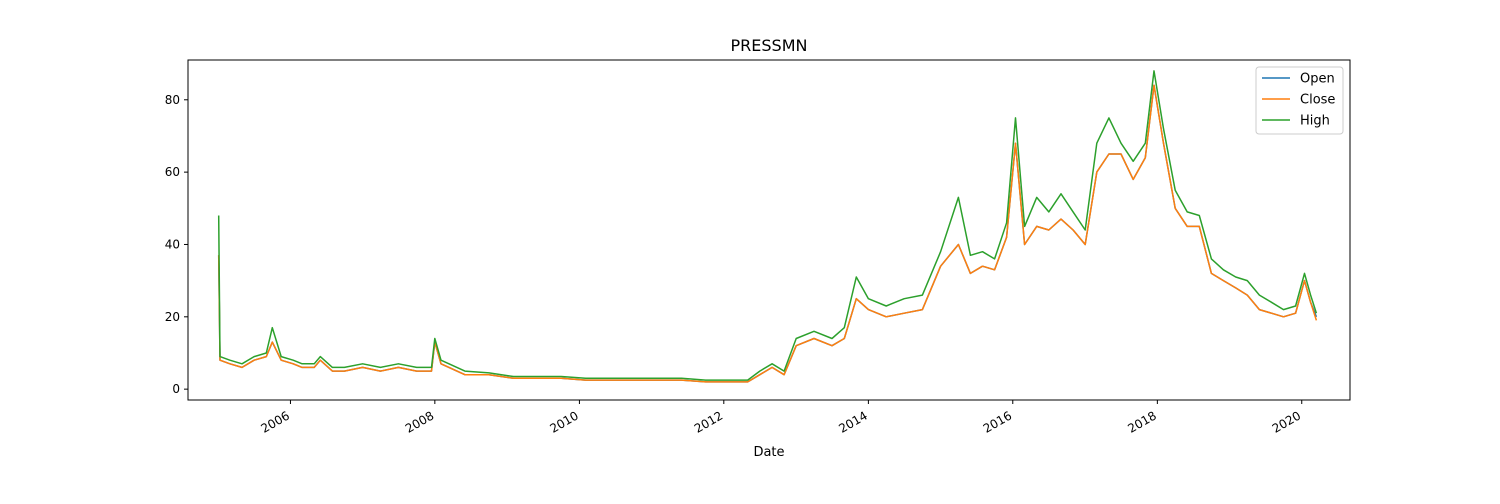 The image size is (1500, 504). I want to click on x-axis: 2006 2008 2010 2012 2014 2016 2018 2020, so click(780, 418).